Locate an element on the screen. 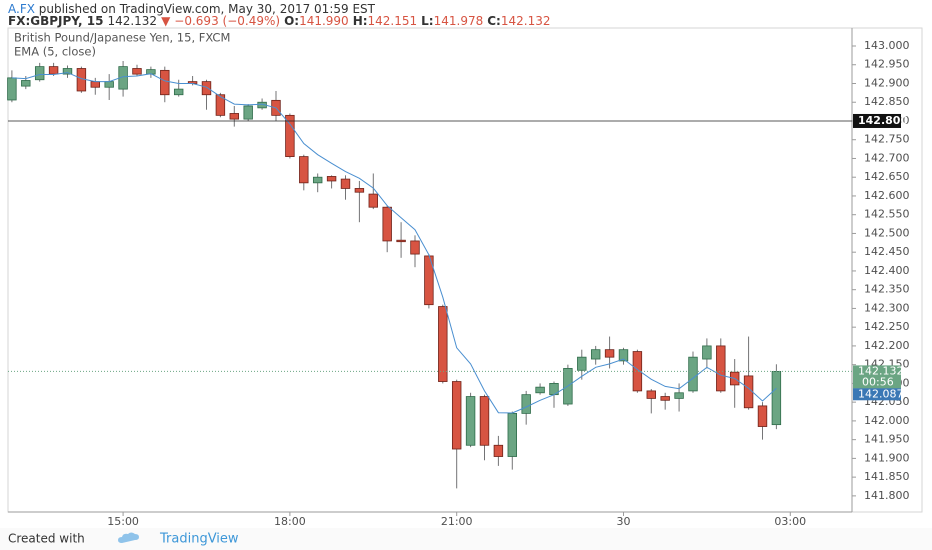  h-value: 142.151 is located at coordinates (393, 21).